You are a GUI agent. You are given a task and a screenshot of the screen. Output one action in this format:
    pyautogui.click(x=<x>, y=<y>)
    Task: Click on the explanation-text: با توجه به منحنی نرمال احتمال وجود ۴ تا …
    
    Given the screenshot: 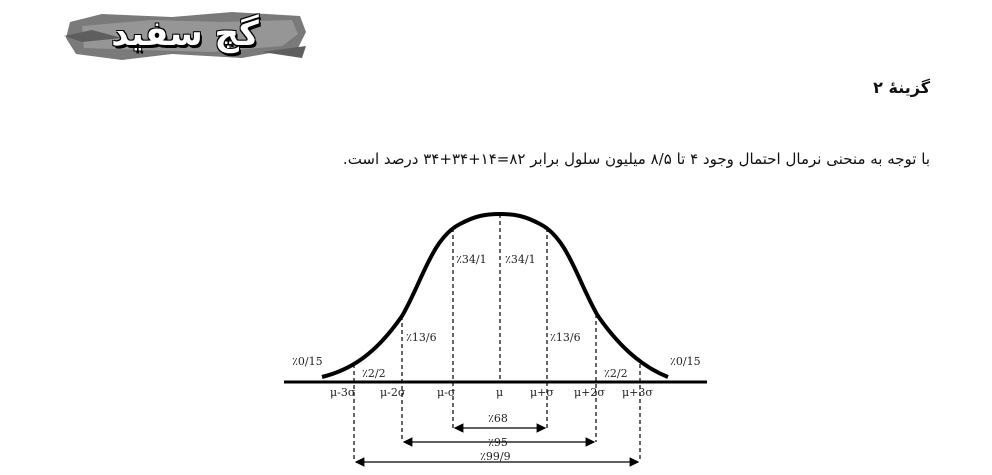 What is the action you would take?
    pyautogui.click(x=636, y=159)
    